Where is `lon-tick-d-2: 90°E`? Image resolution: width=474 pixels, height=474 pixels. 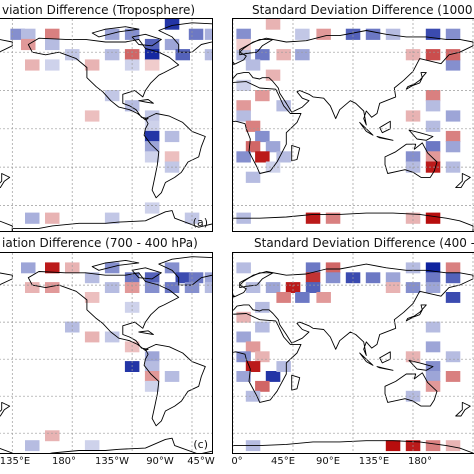 lon-tick-d-2: 90°E is located at coordinates (328, 461).